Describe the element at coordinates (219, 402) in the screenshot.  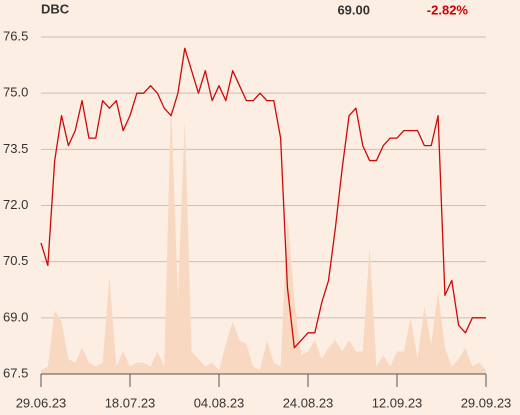
I see `x-tick-label: 04.08.23` at that location.